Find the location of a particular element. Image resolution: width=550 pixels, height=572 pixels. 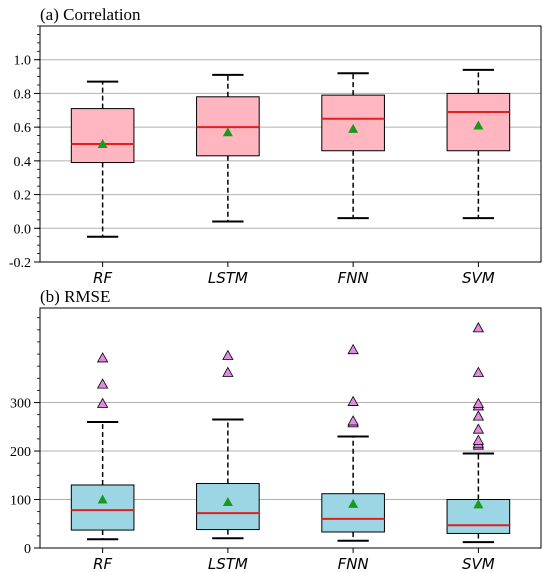

rmse-y-tick-label: 100 is located at coordinates (20, 501).